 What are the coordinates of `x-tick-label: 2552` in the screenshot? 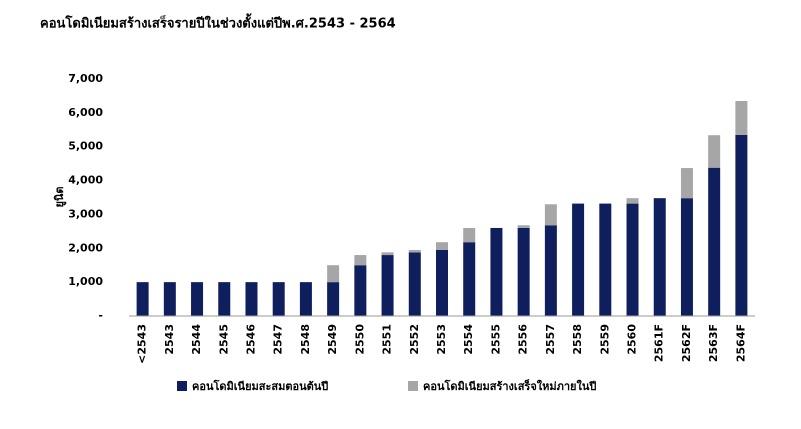 It's located at (414, 339).